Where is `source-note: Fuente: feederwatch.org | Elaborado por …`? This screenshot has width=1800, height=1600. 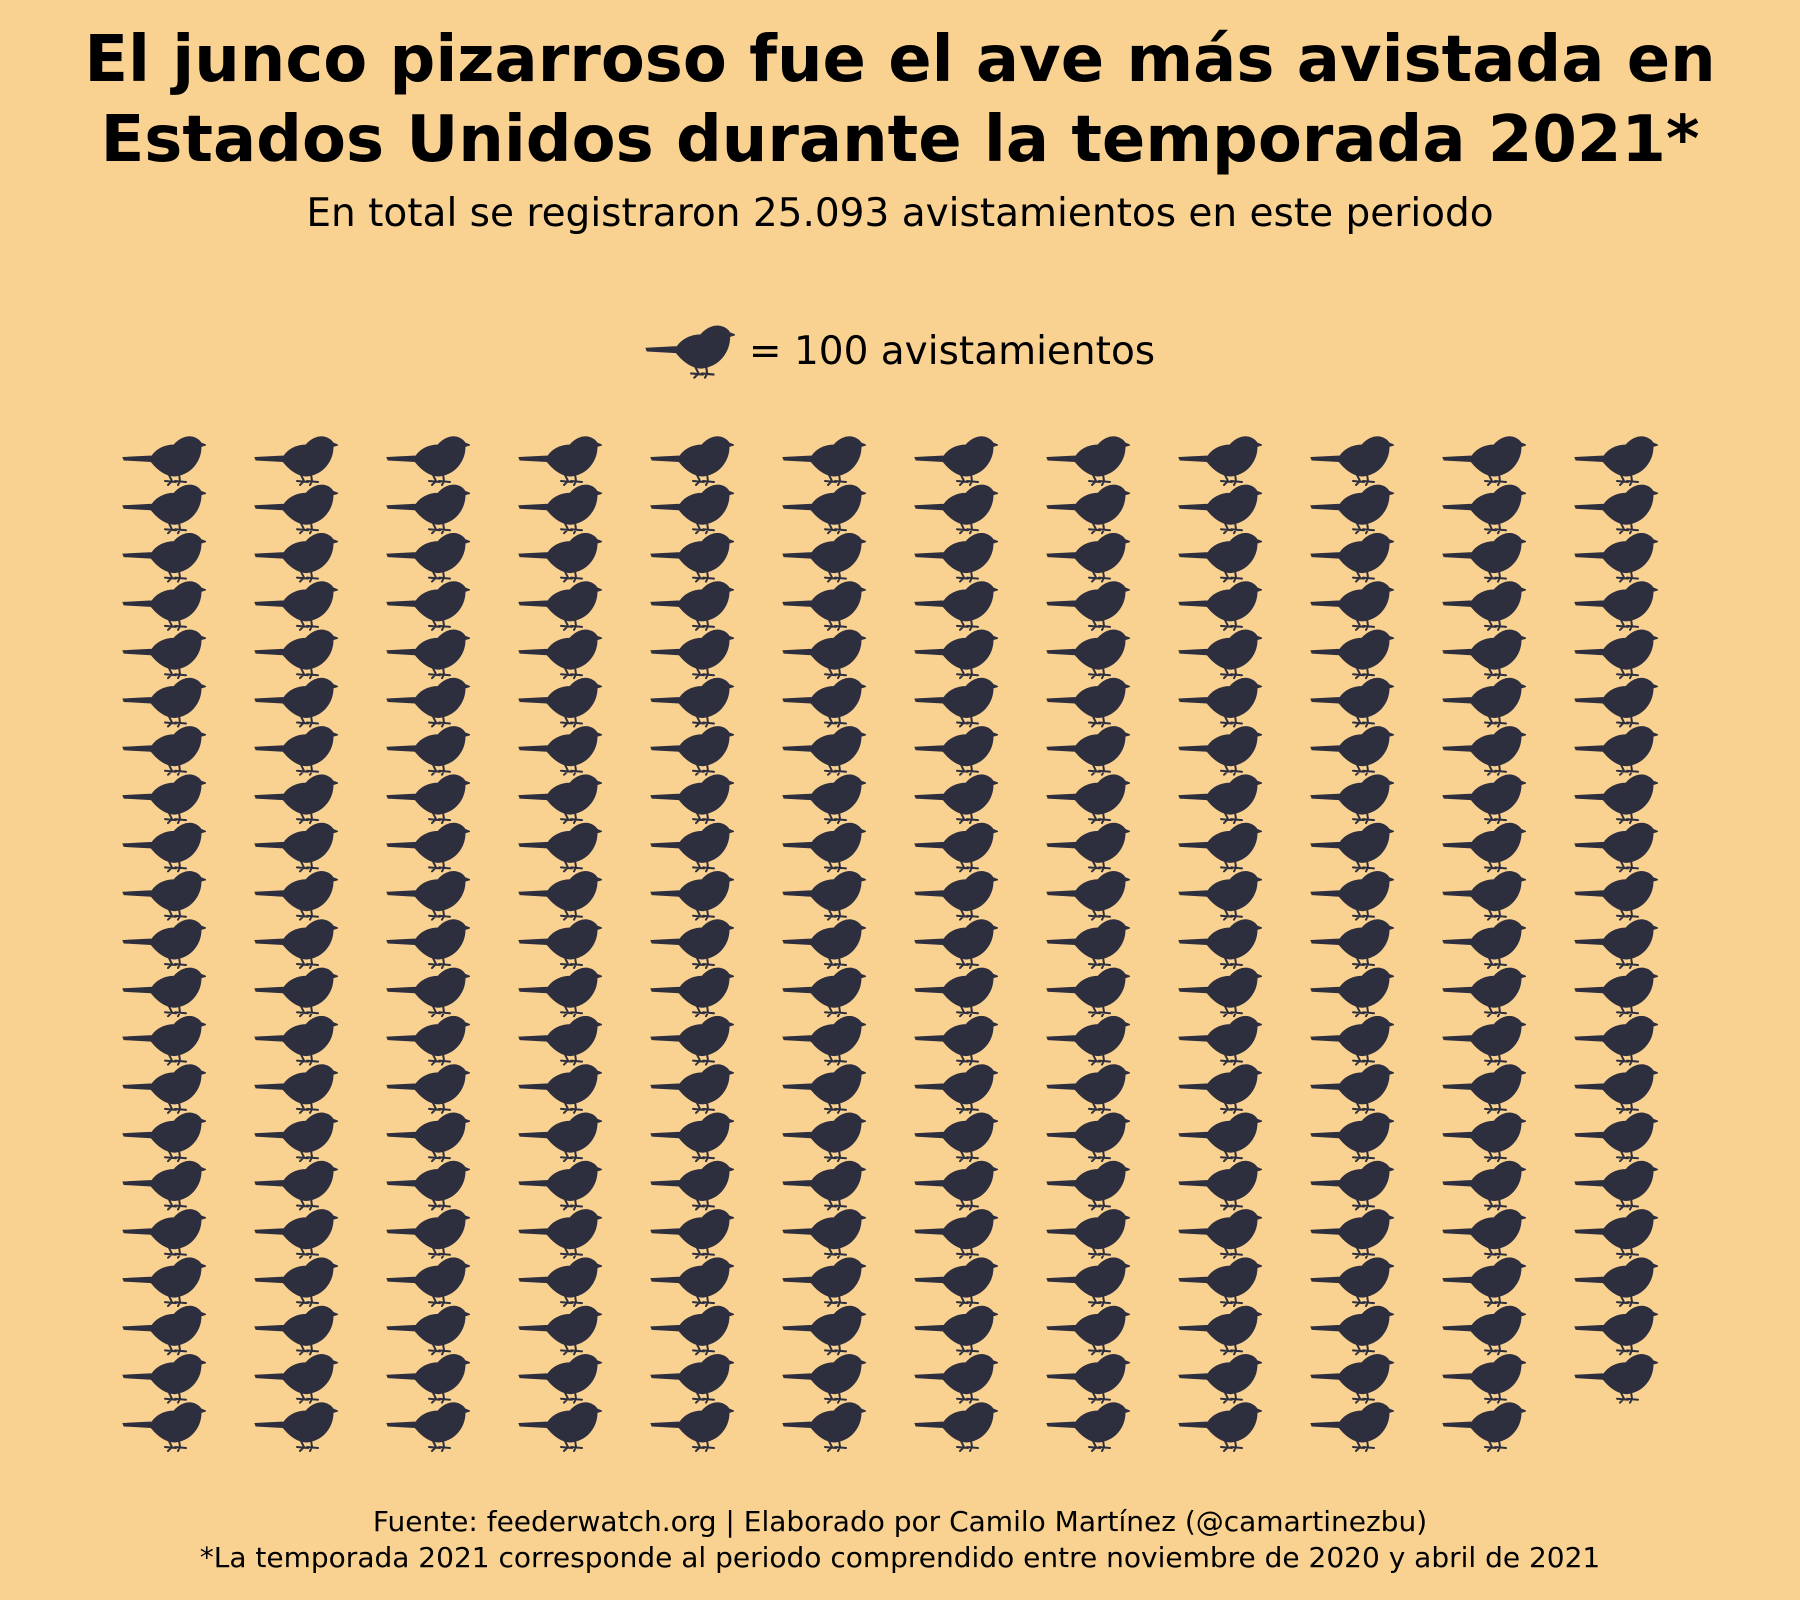 source-note: Fuente: feederwatch.org | Elaborado por … is located at coordinates (900, 1521).